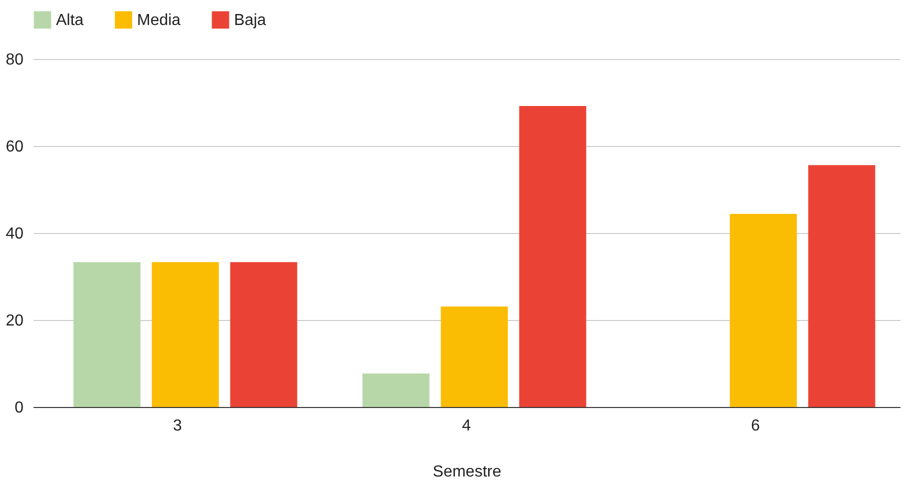  I want to click on y-tick-label: 0, so click(19, 408).